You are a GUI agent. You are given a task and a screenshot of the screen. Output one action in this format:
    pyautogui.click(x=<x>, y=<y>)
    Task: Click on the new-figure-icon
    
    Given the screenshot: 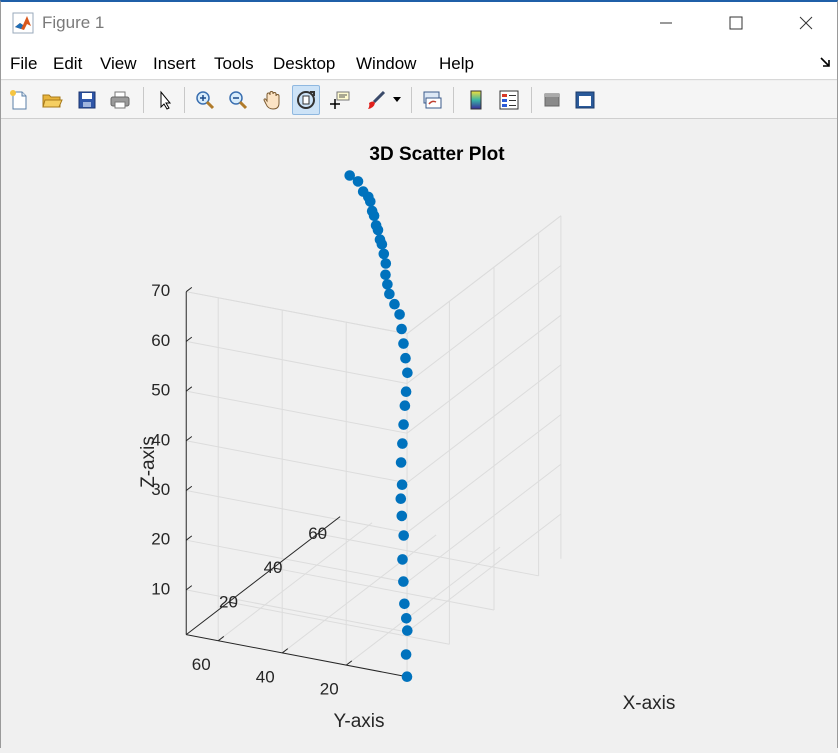 What is the action you would take?
    pyautogui.click(x=18, y=100)
    